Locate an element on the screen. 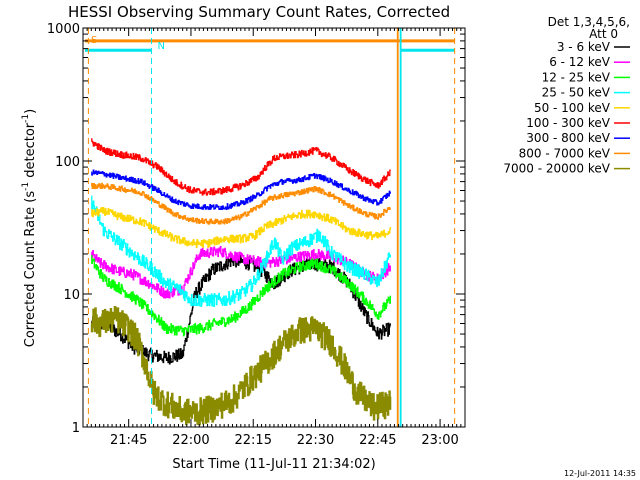 The image size is (640, 480). x-tick-label: 22:00 is located at coordinates (190, 440).